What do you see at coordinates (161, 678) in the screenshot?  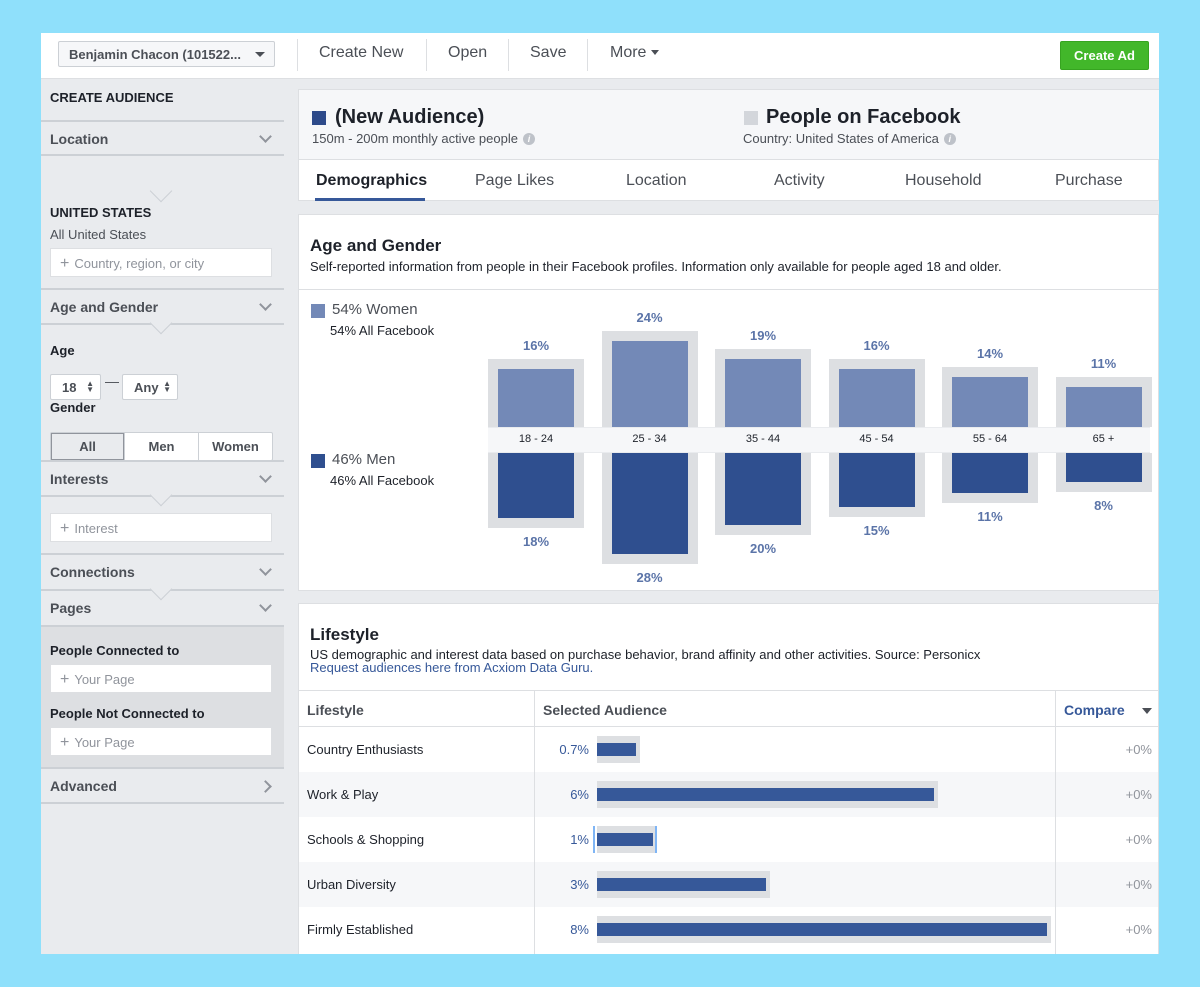 I see `connected-page-input: + Your Page` at bounding box center [161, 678].